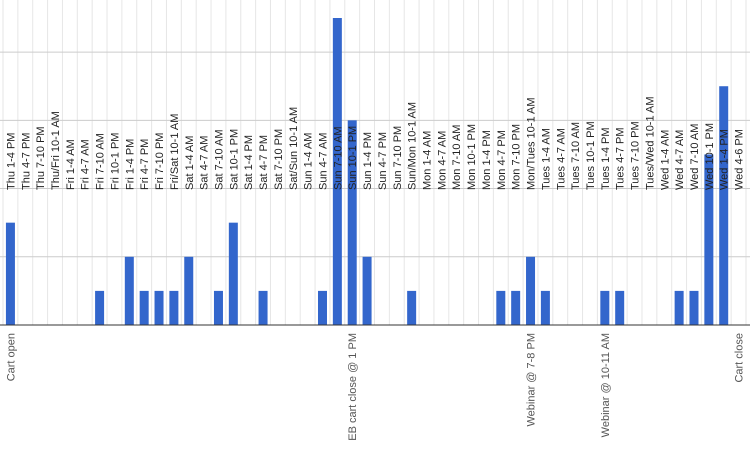 Image resolution: width=750 pixels, height=460 pixels. Describe the element at coordinates (190, 163) in the screenshot. I see `category-label: Sat 1-4 AM` at that location.